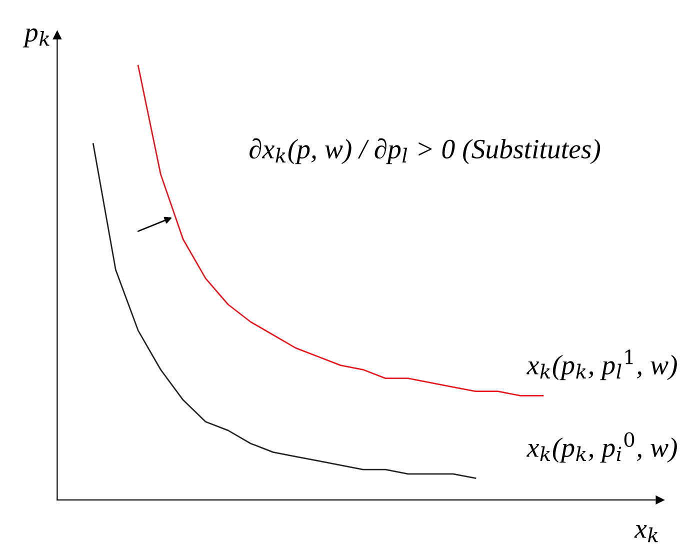  Describe the element at coordinates (601, 365) in the screenshot. I see `series-label: x$_{k}$(p$_{k}$, p$_{l}$$^{1}$, w)` at that location.